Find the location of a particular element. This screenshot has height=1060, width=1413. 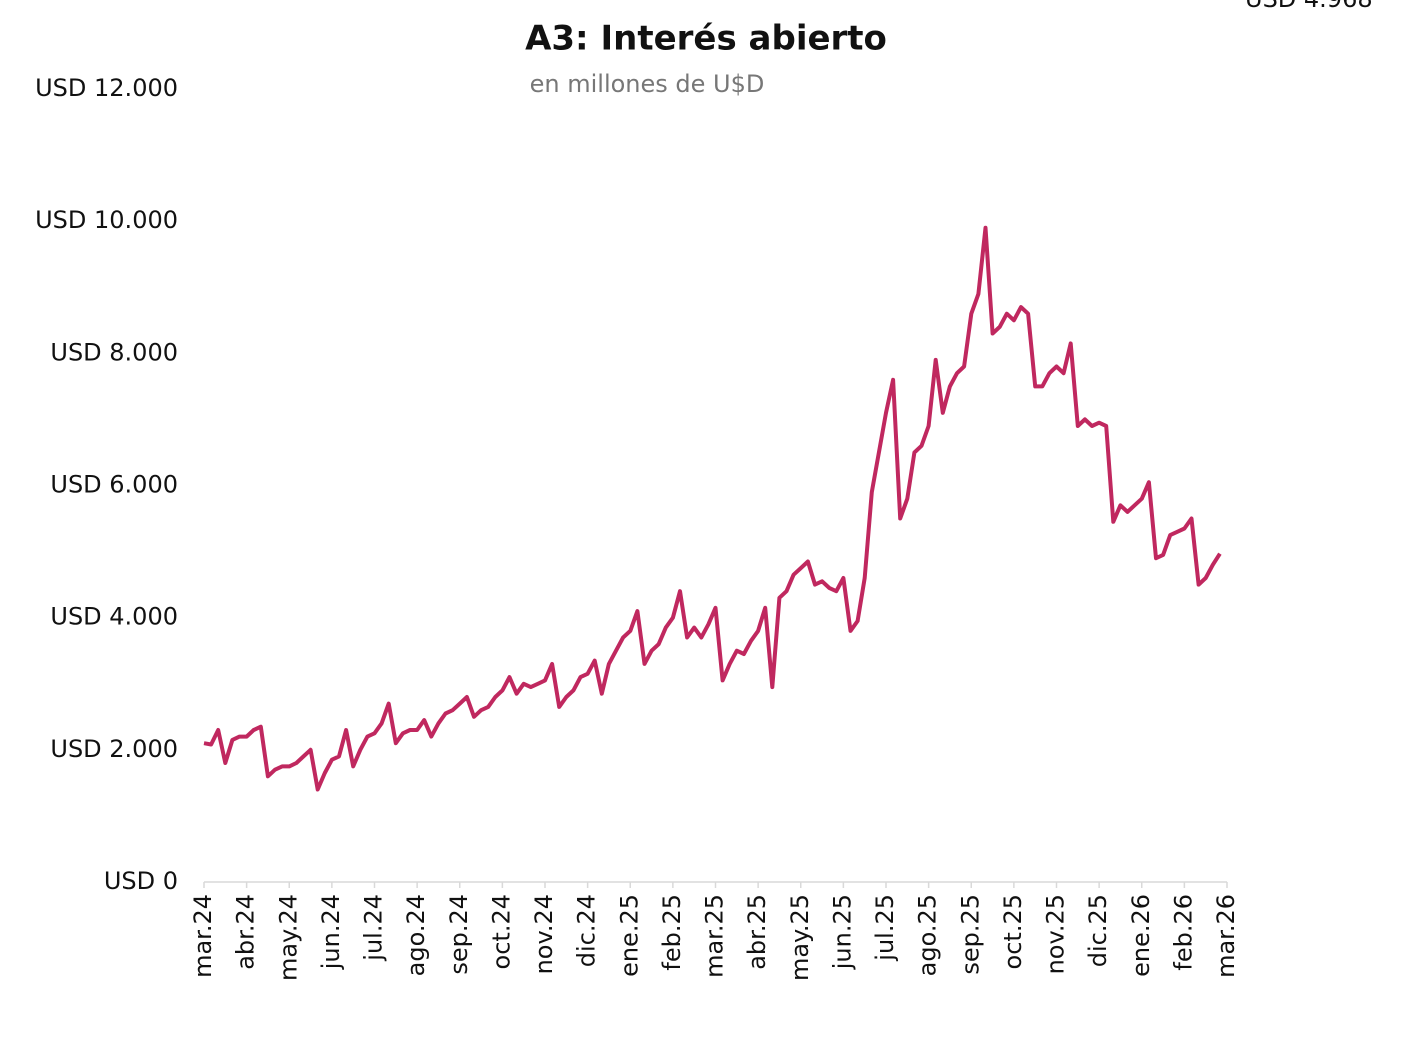

y-tick-label: USD 10.000 is located at coordinates (106, 220).